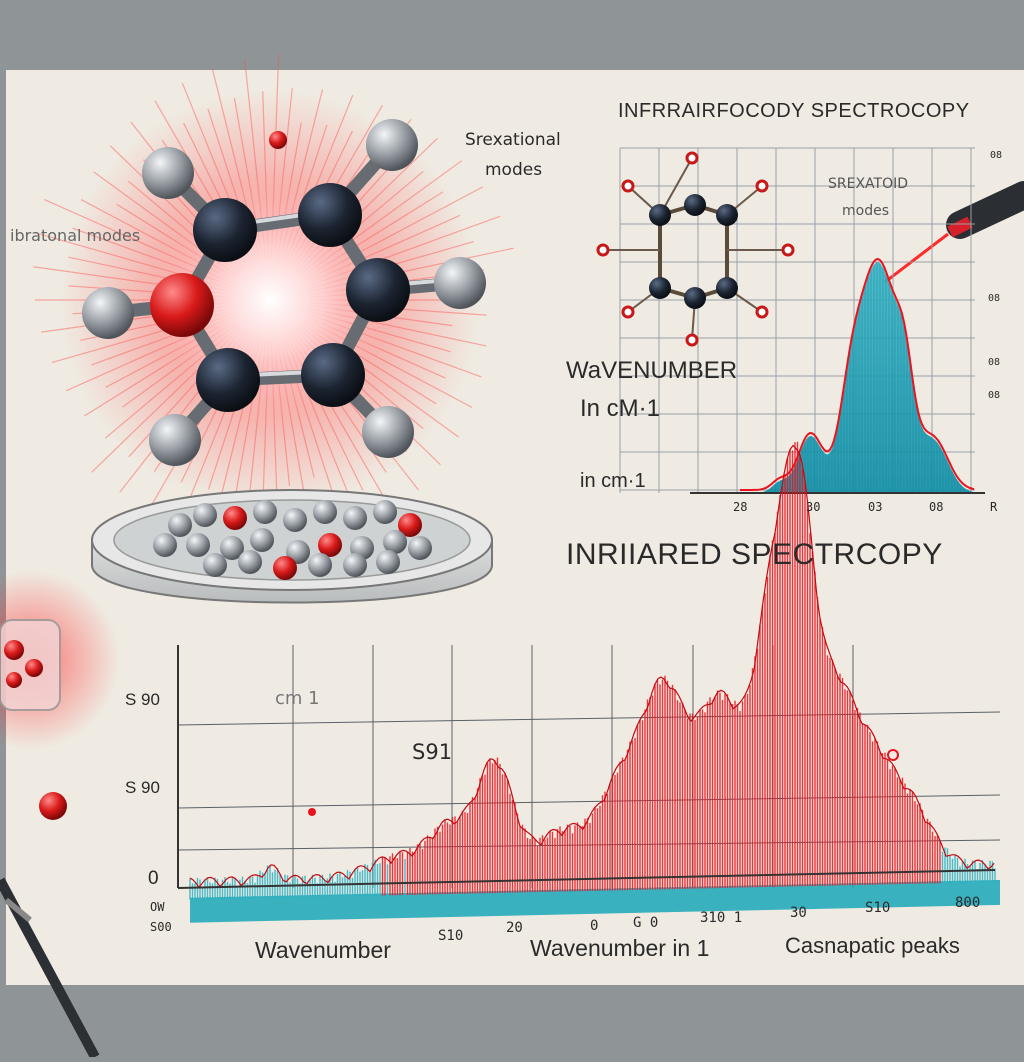 The height and width of the screenshot is (1062, 1024). I want to click on pen, so click(50, 968).